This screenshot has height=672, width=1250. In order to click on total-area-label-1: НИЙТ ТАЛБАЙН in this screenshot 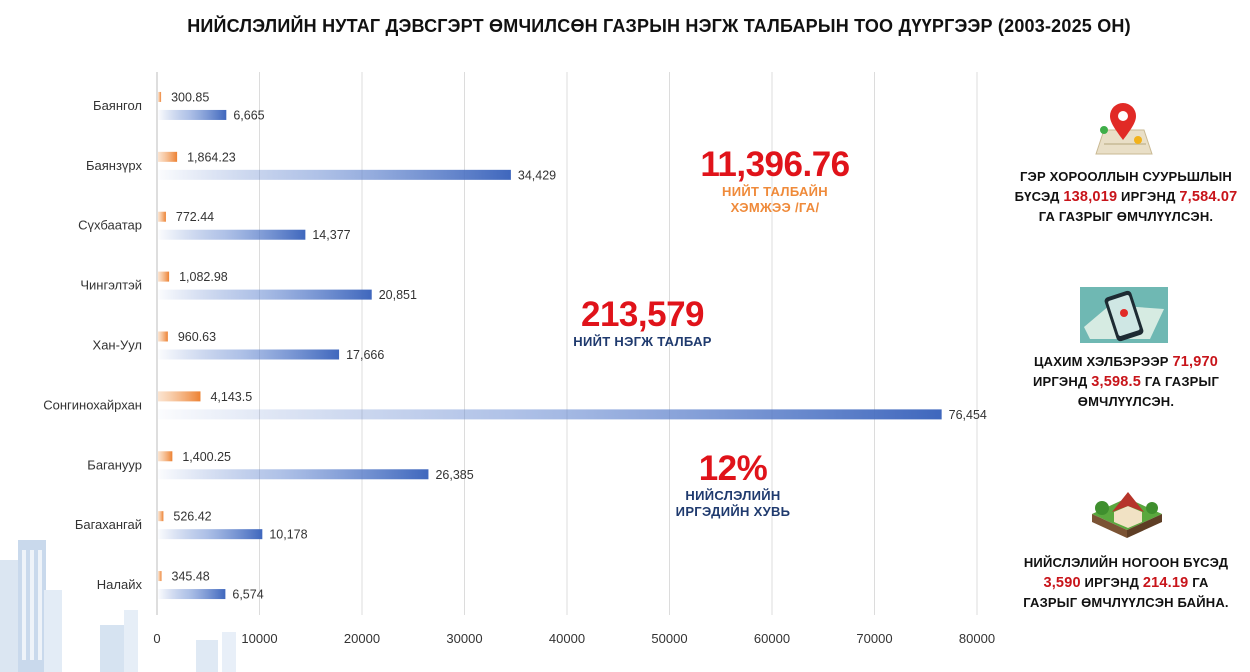, I will do `click(775, 191)`.